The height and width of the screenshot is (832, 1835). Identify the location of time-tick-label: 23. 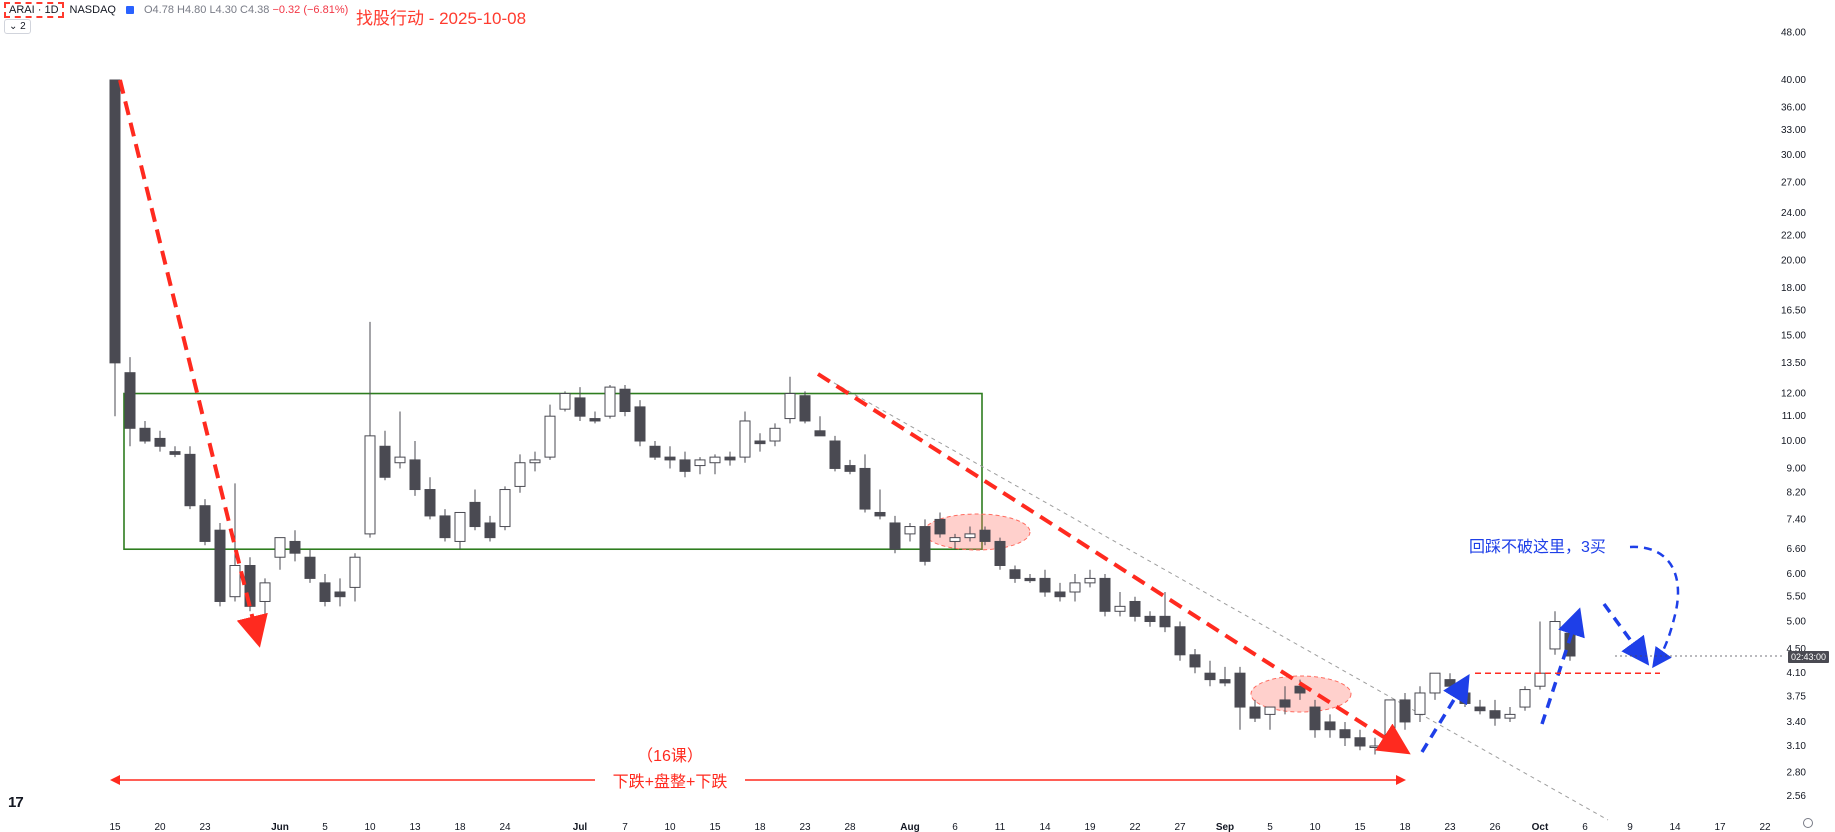
(805, 827).